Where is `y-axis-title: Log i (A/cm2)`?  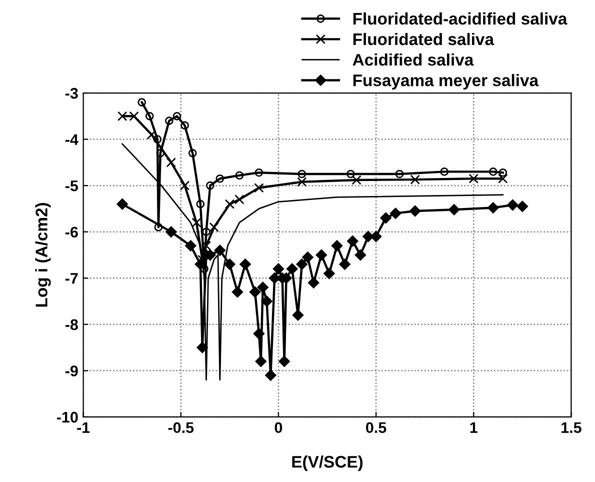 y-axis-title: Log i (A/cm2) is located at coordinates (43, 255).